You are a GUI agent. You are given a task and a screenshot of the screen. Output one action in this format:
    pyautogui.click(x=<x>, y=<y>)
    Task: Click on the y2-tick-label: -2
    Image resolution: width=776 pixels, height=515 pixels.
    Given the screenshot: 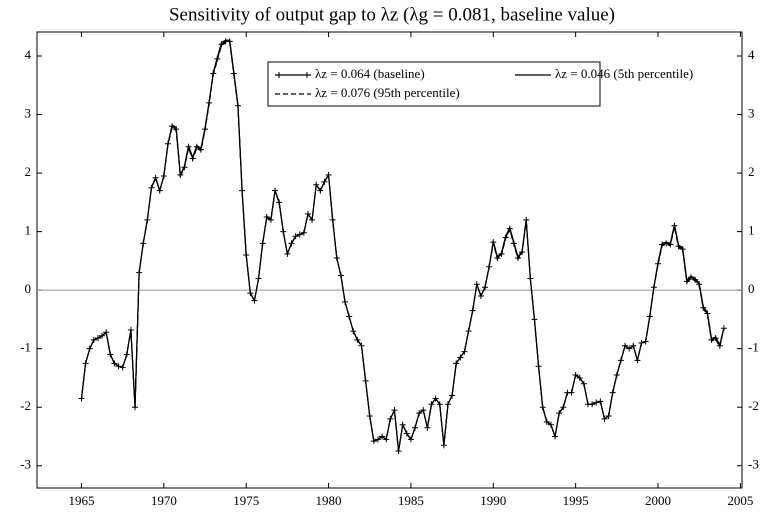 What is the action you would take?
    pyautogui.click(x=753, y=405)
    